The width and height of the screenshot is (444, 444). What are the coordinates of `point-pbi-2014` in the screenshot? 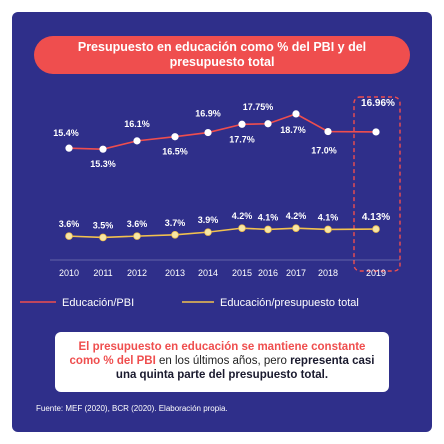 It's located at (208, 132).